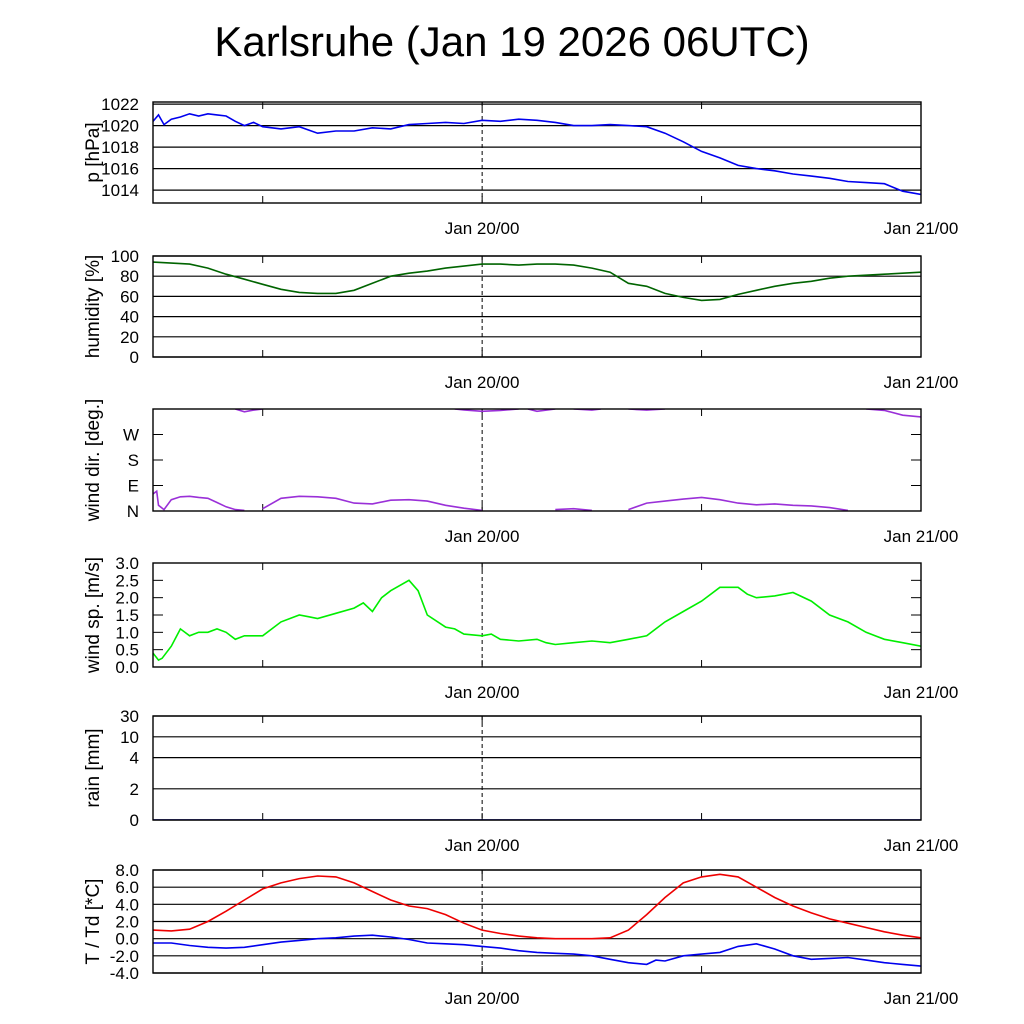  What do you see at coordinates (537, 460) in the screenshot?
I see `wind-direction-frame` at bounding box center [537, 460].